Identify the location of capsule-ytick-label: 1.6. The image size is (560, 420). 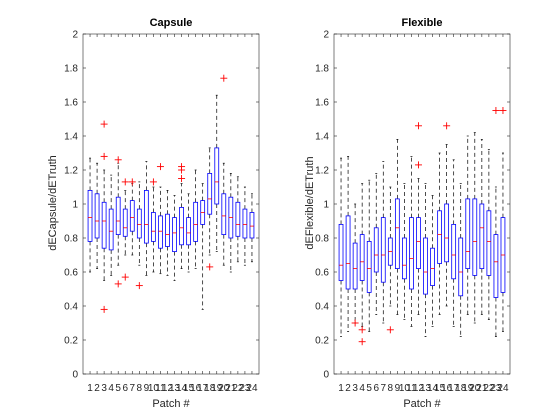
(71, 103).